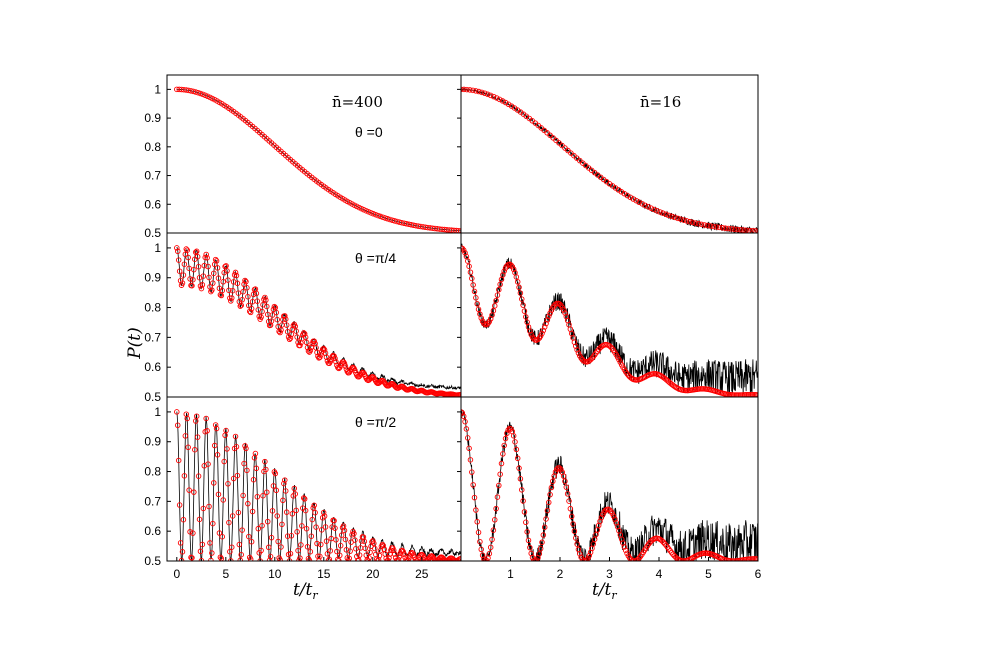 Image resolution: width=981 pixels, height=647 pixels. What do you see at coordinates (369, 132) in the screenshot?
I see `annotation-theta-r1c1: θ =0` at bounding box center [369, 132].